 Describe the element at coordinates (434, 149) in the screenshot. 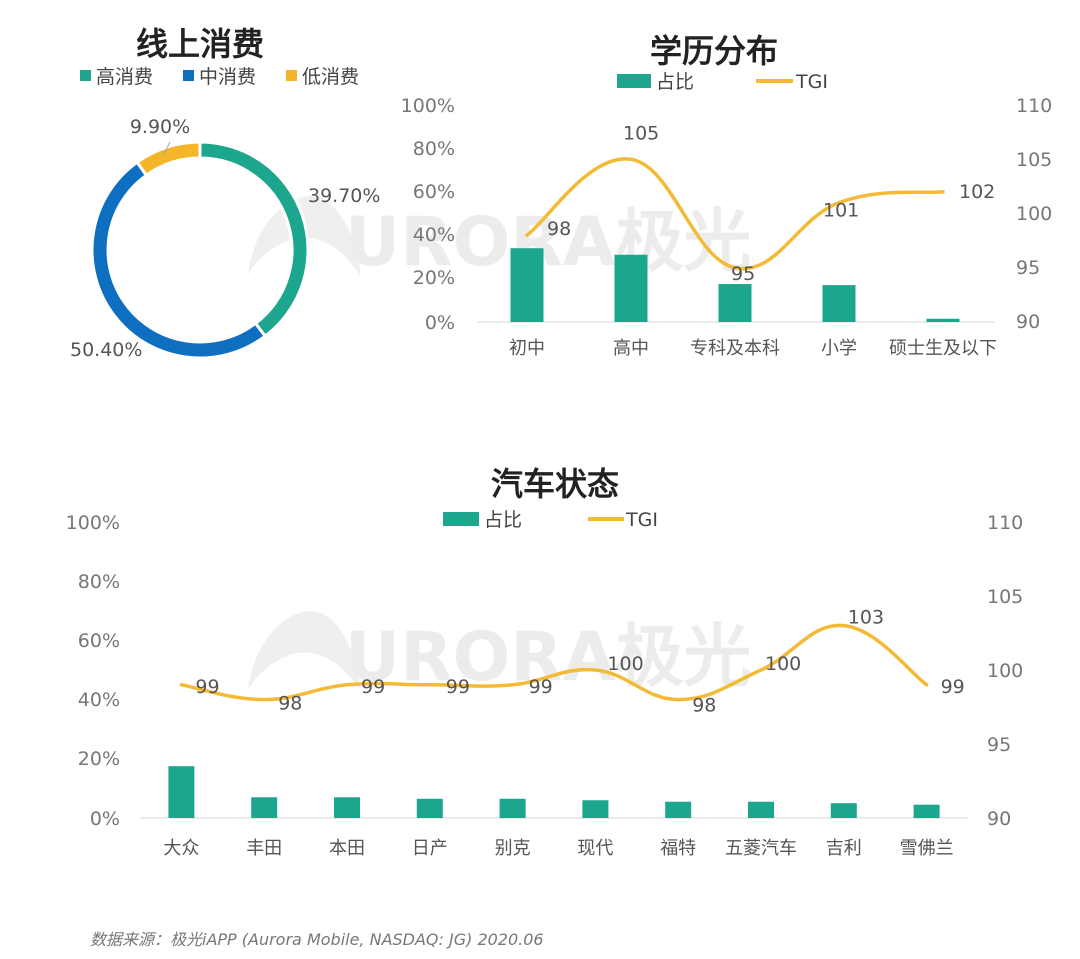

I see `y-tick: 80%` at that location.